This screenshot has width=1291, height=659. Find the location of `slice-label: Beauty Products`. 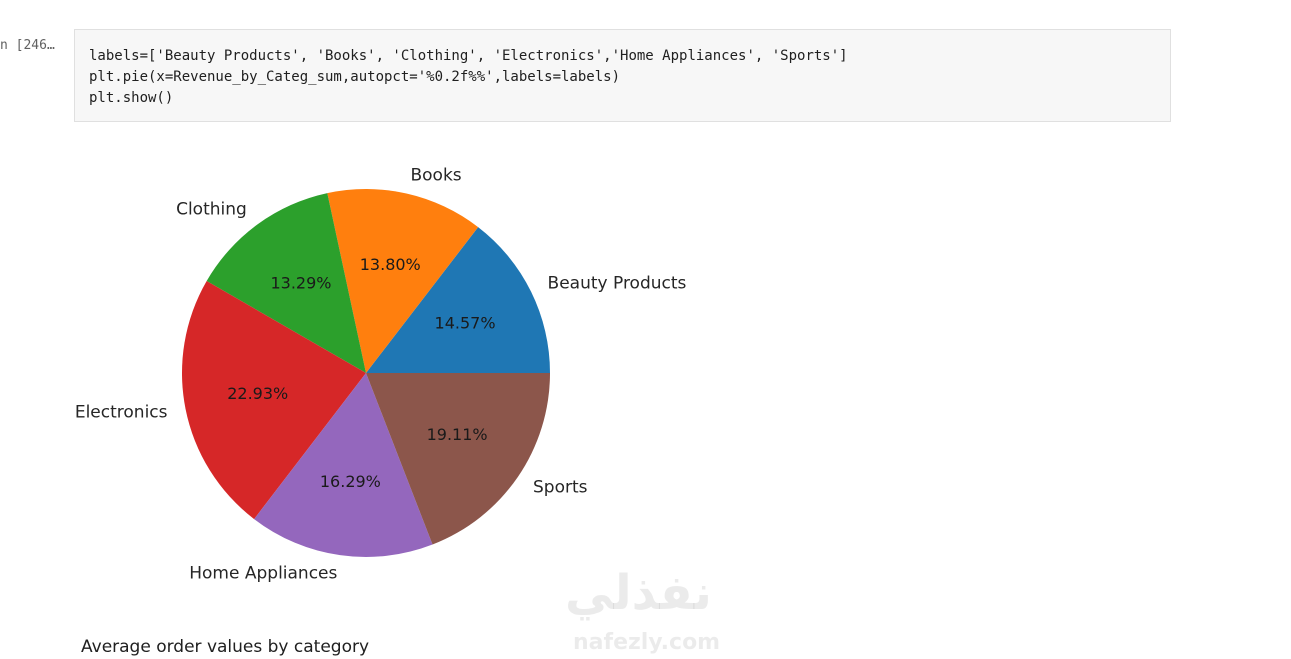

slice-label: Beauty Products is located at coordinates (617, 284).